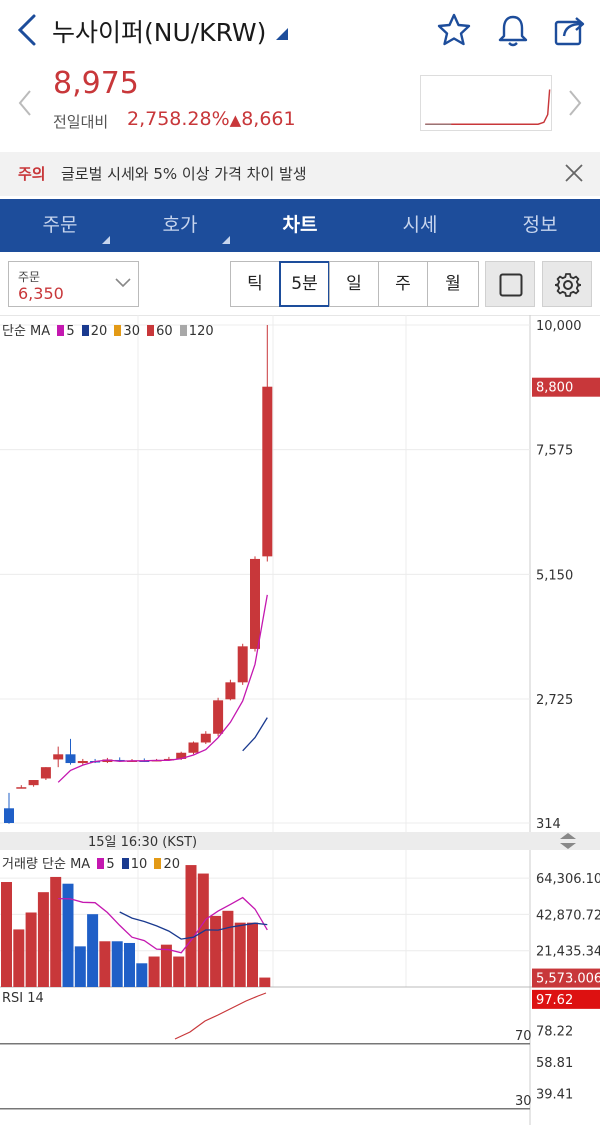 The height and width of the screenshot is (1125, 600). What do you see at coordinates (282, 34) in the screenshot?
I see `title-dropdown-icon` at bounding box center [282, 34].